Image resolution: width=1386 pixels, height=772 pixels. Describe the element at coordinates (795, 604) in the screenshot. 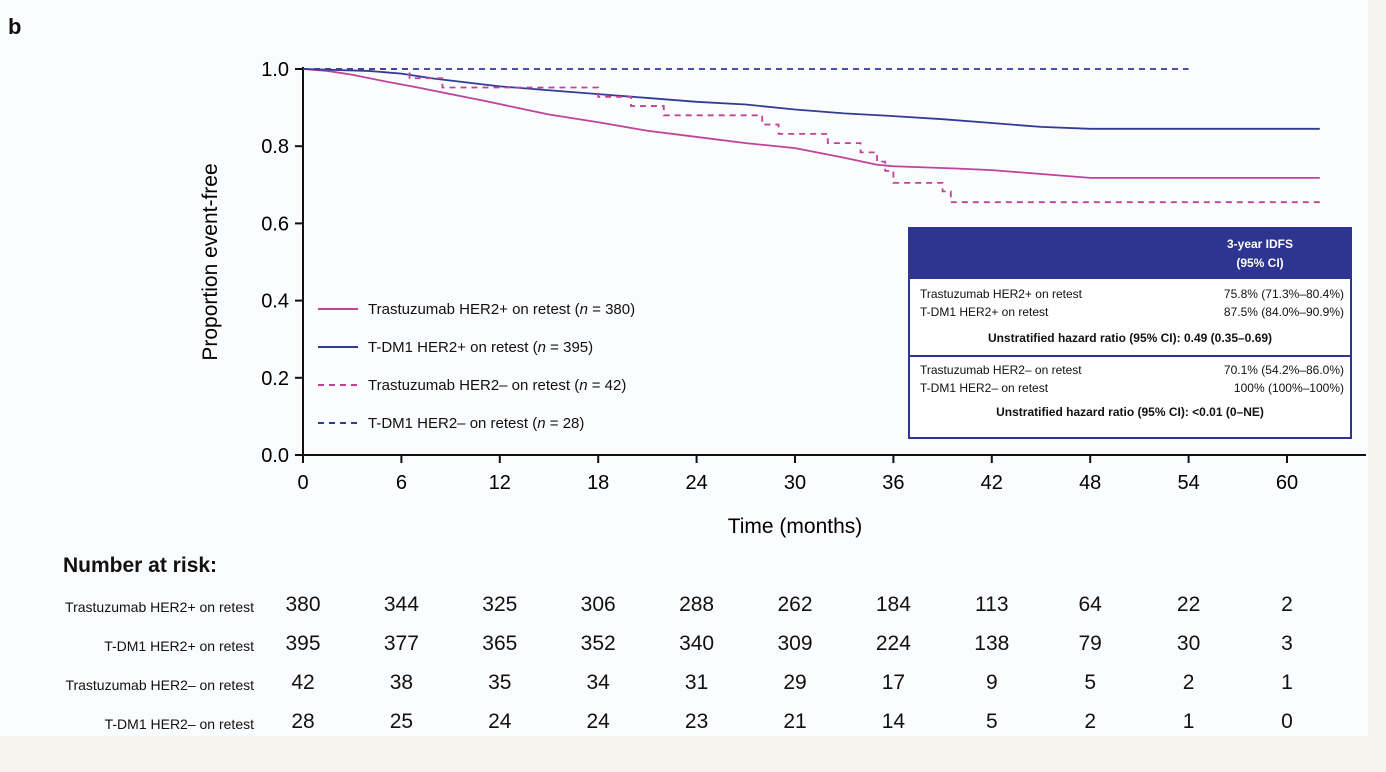

I see `risk-count: 262` at that location.